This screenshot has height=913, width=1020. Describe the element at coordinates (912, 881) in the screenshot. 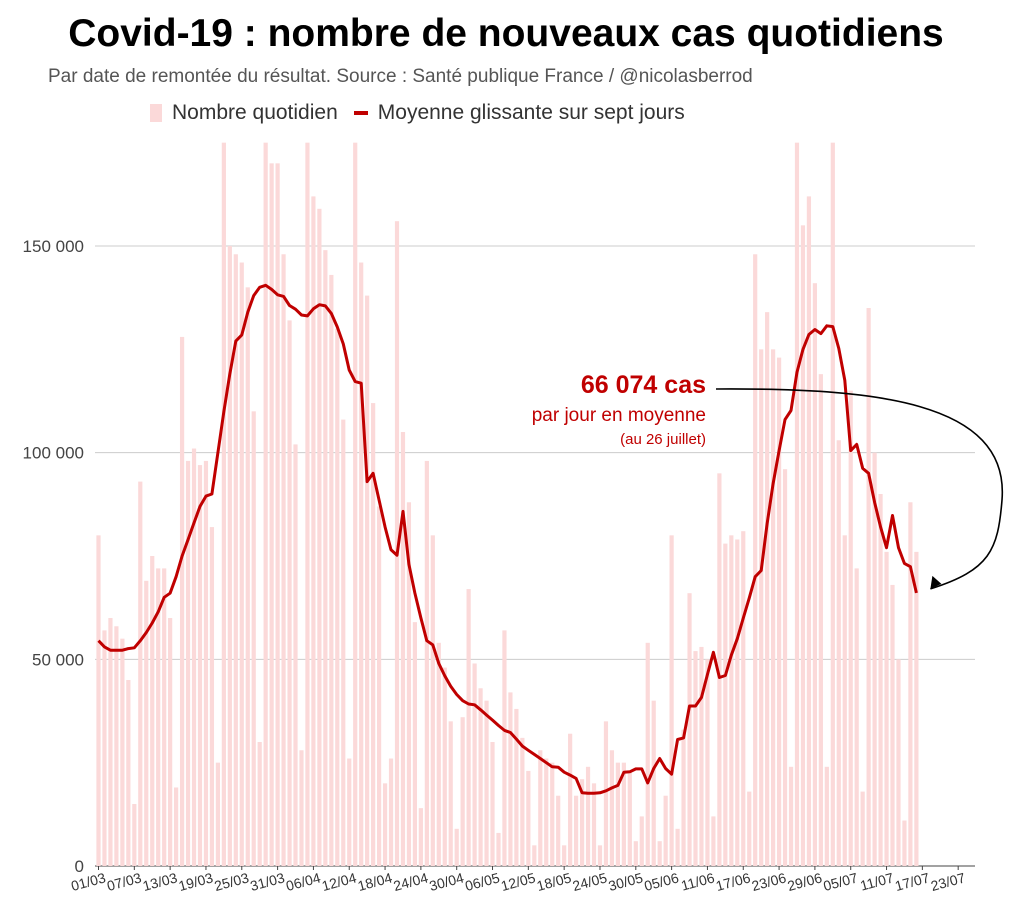

I see `x-tick-label: 17/07` at that location.